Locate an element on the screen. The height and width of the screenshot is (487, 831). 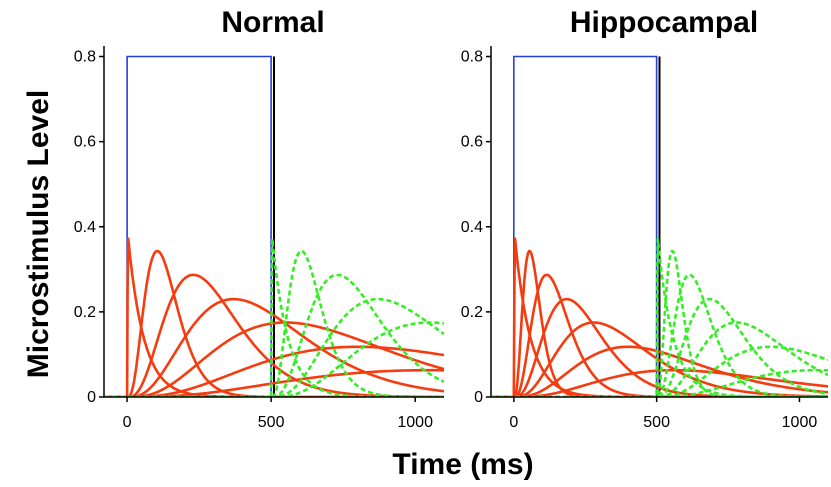
y-axis-label: Microstimulus Level is located at coordinates (38, 234).